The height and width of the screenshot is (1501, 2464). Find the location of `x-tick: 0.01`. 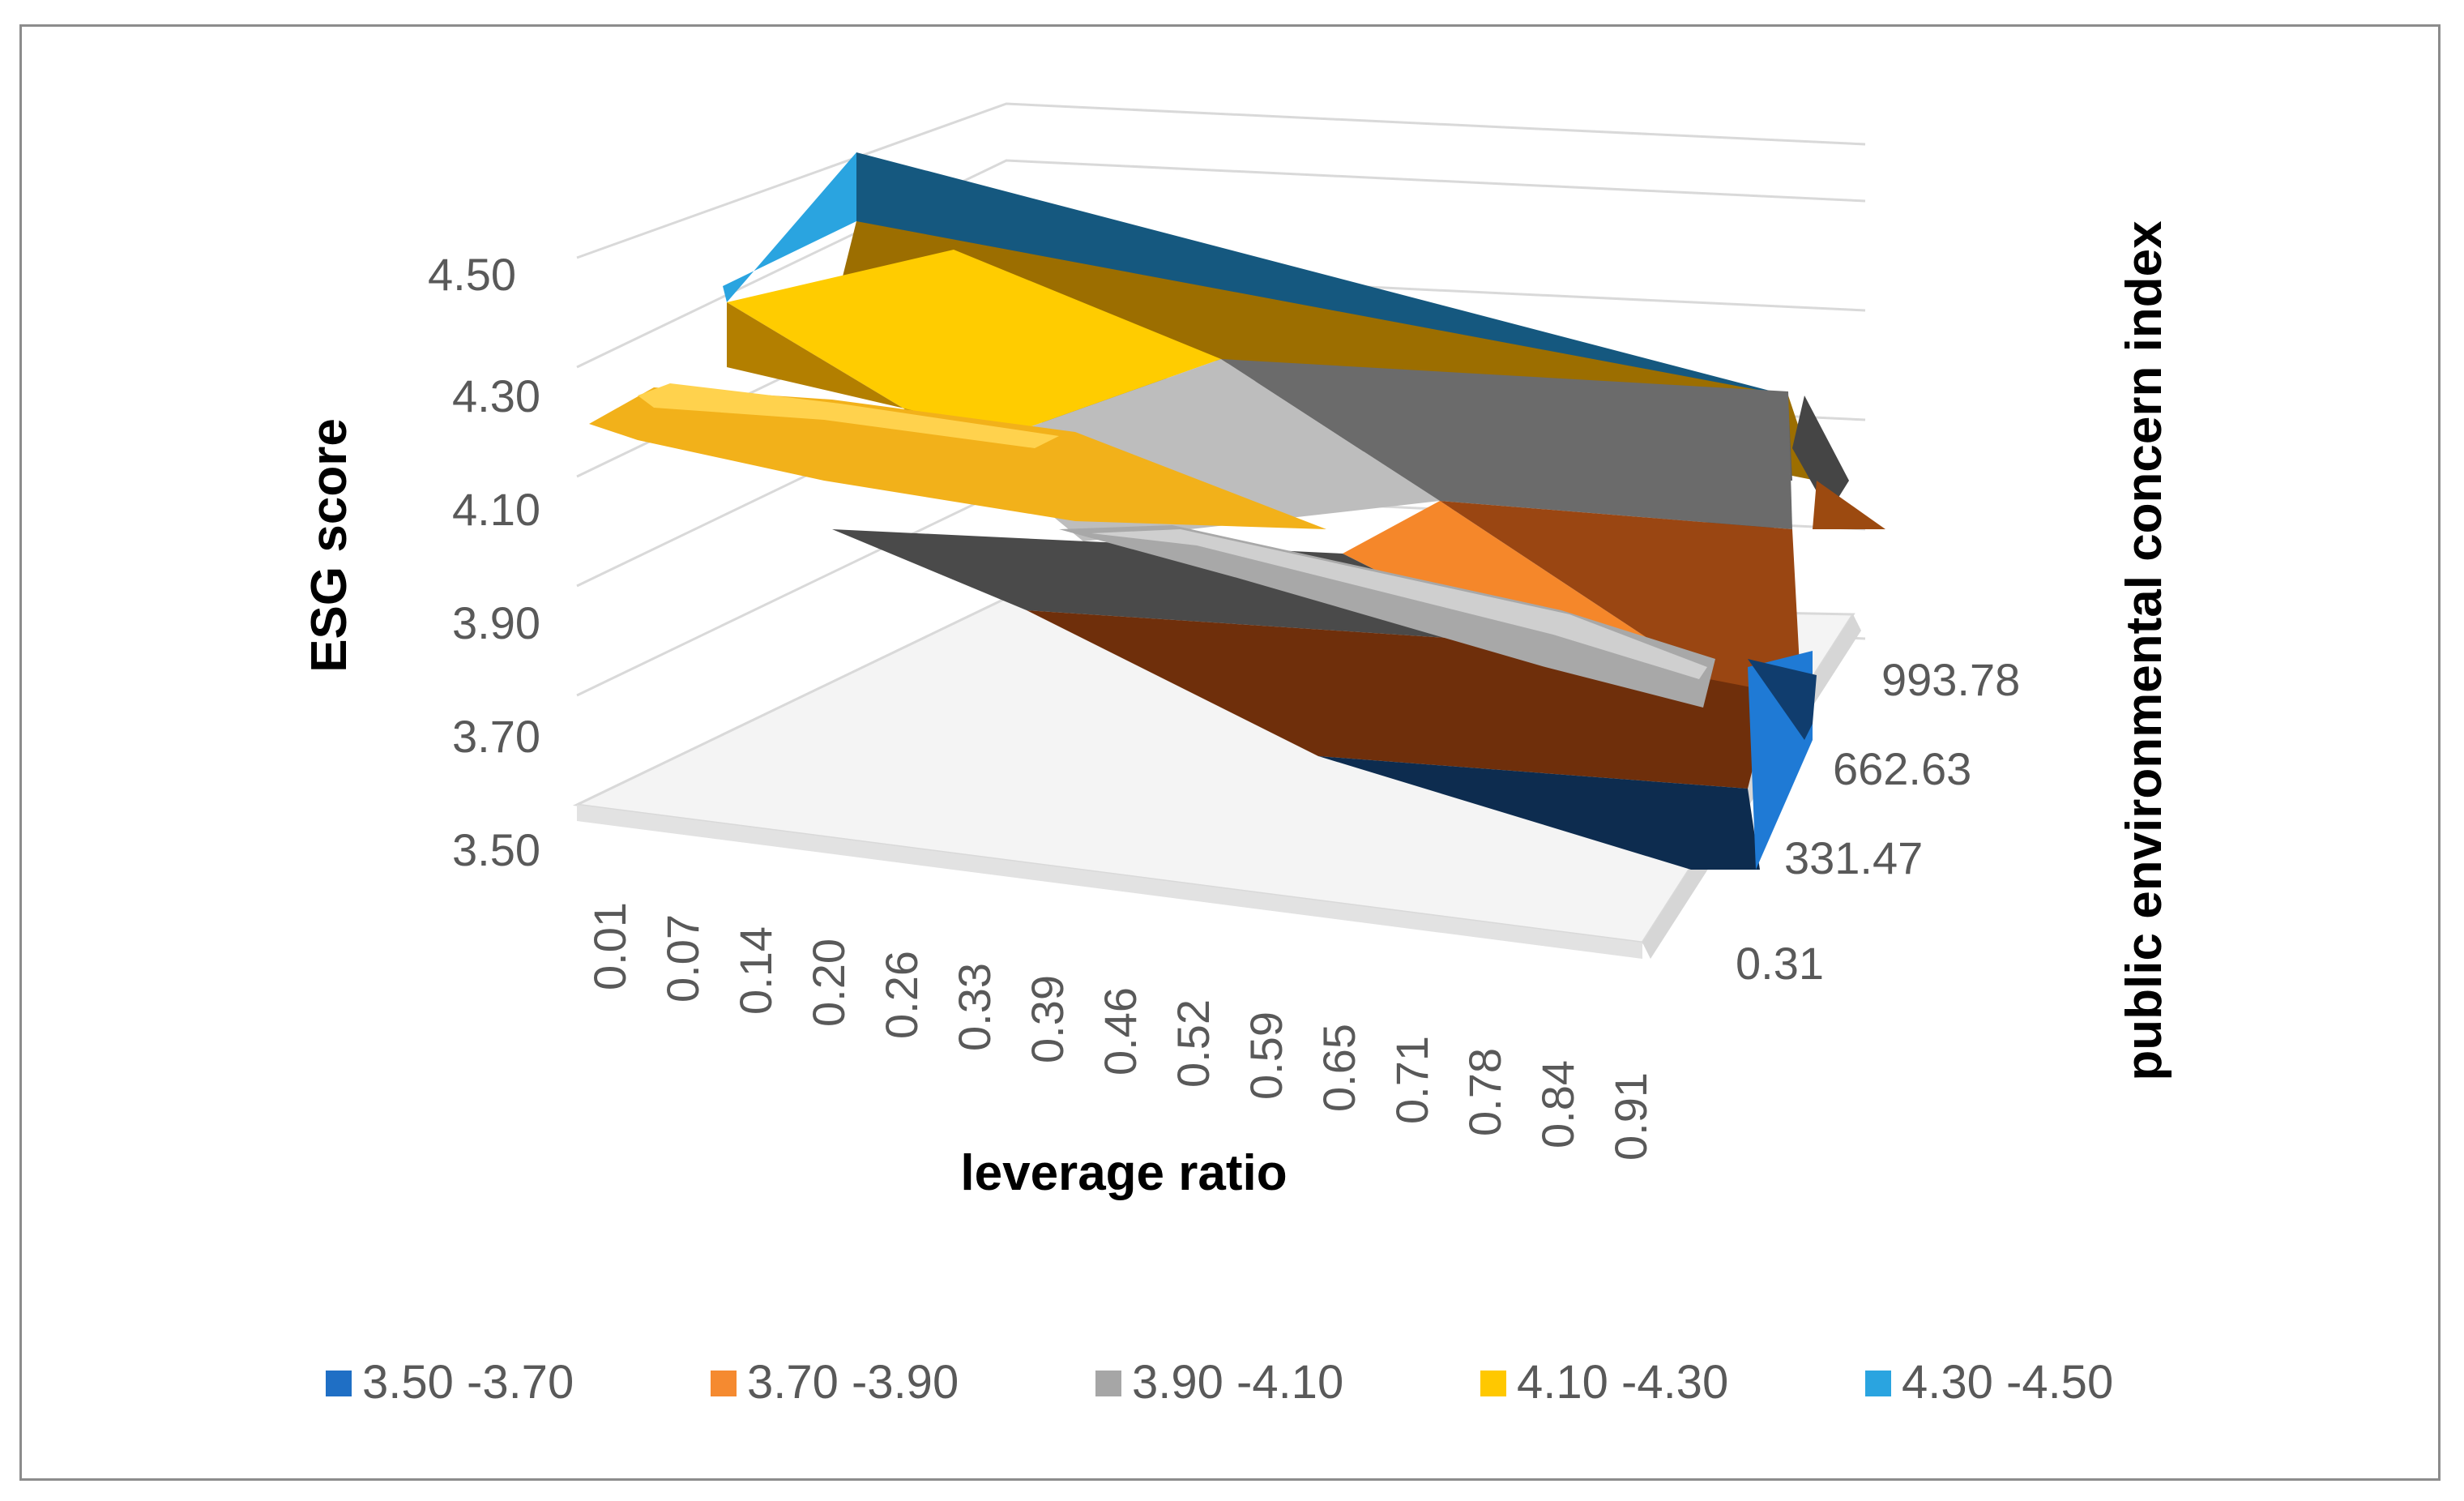

x-tick: 0.01 is located at coordinates (609, 946).